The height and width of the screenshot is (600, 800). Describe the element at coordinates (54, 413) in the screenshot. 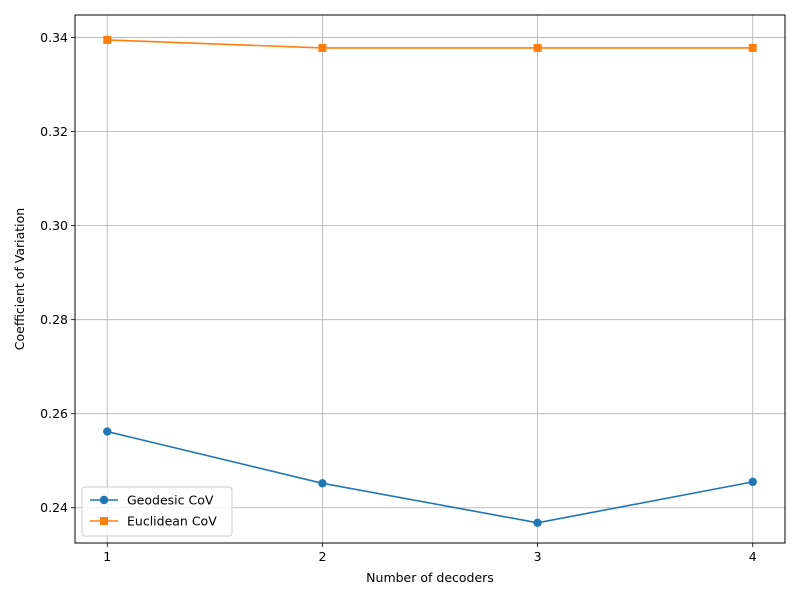

I see `y-tick-label: 0.26` at that location.